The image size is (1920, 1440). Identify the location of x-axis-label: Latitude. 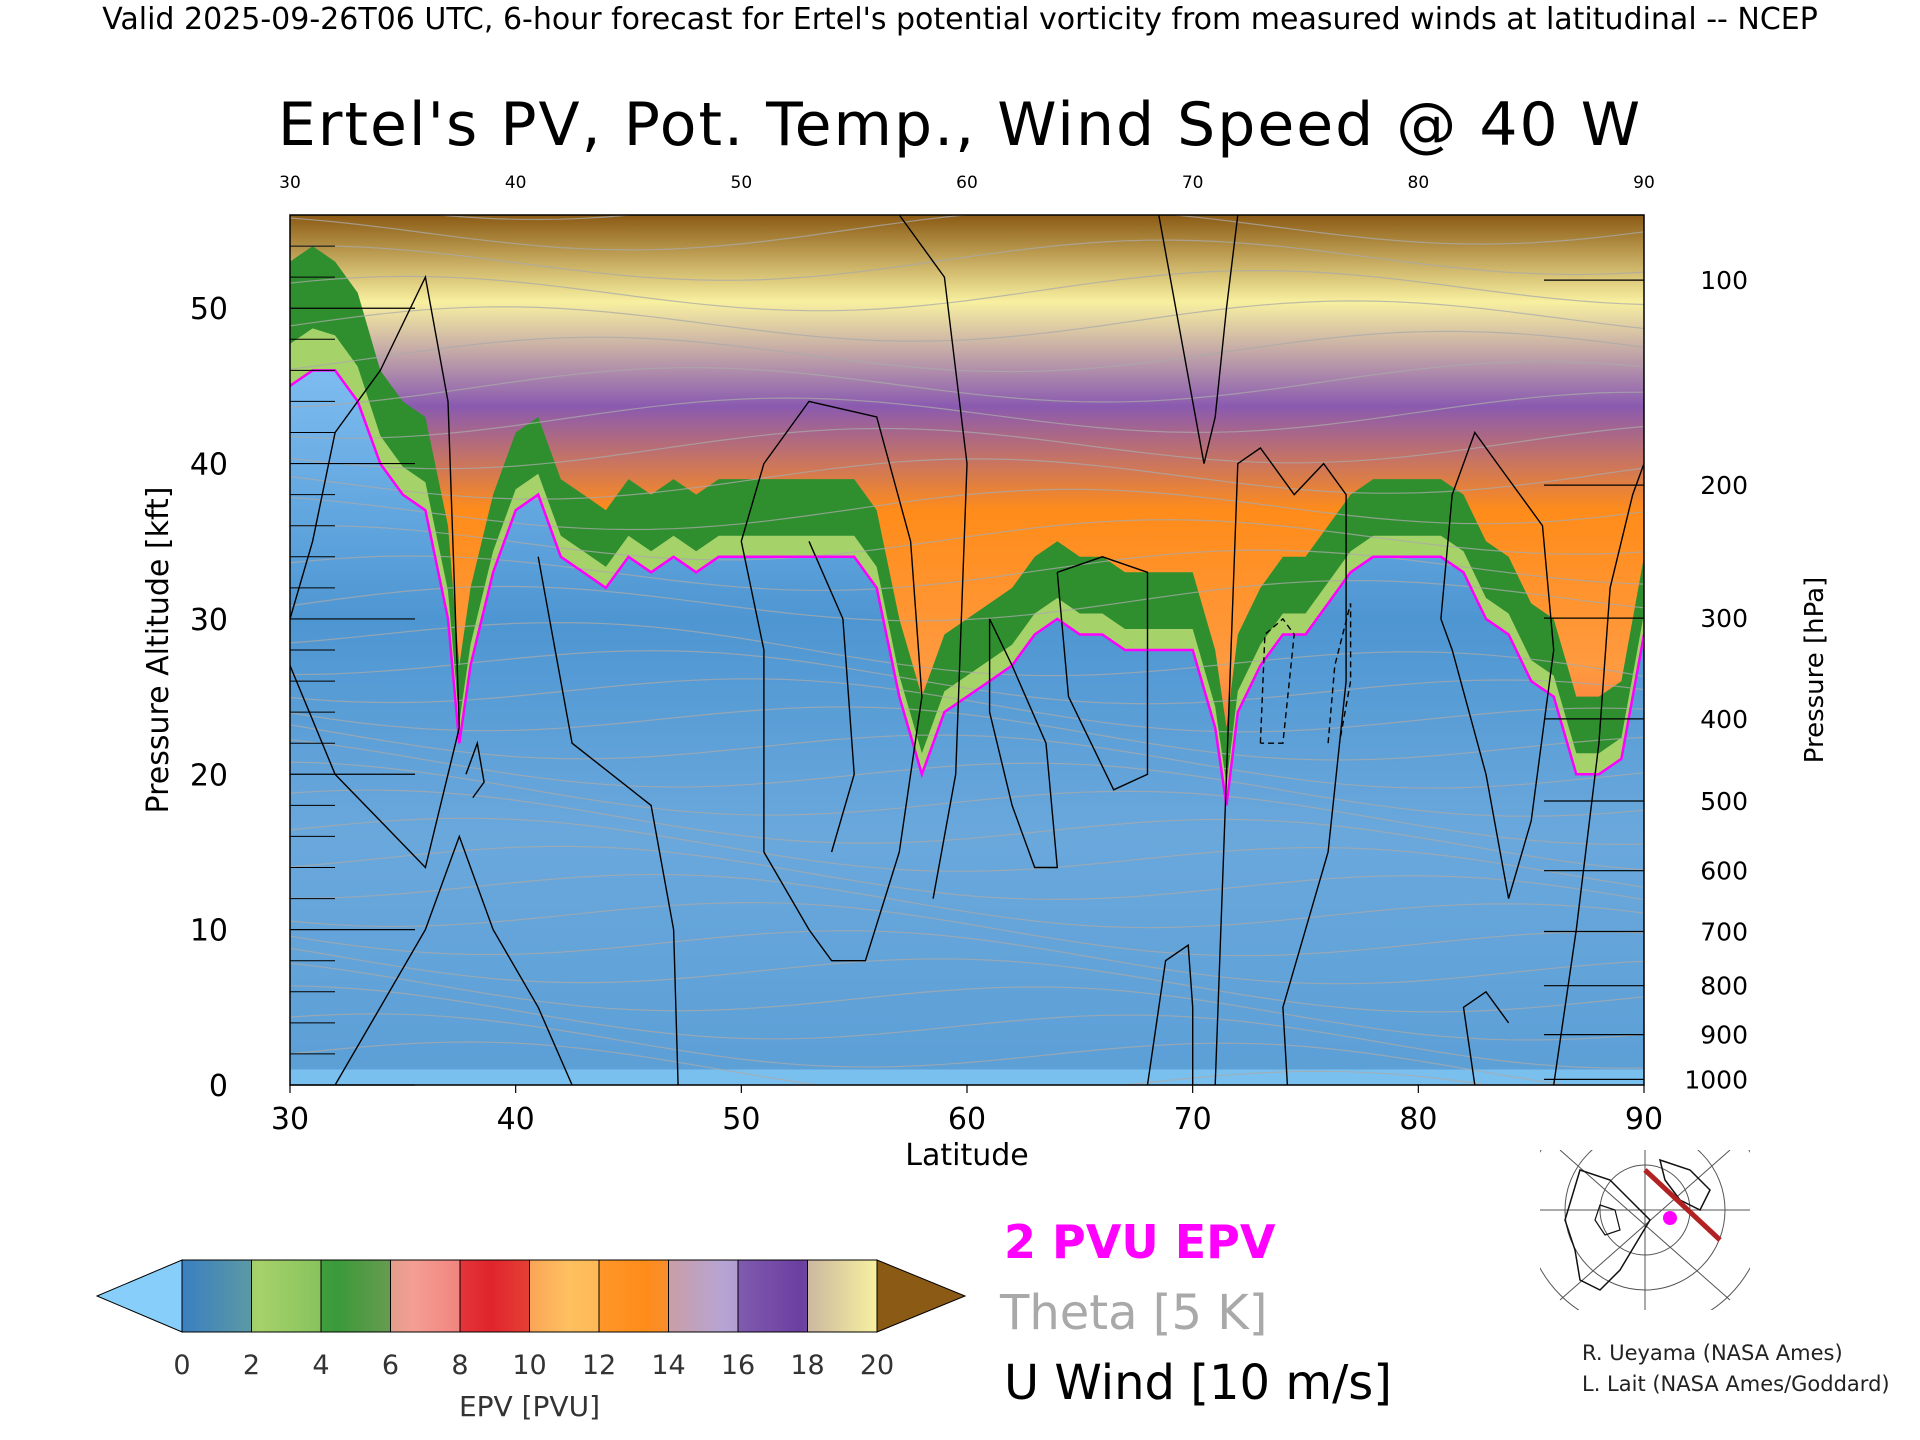
(966, 1155).